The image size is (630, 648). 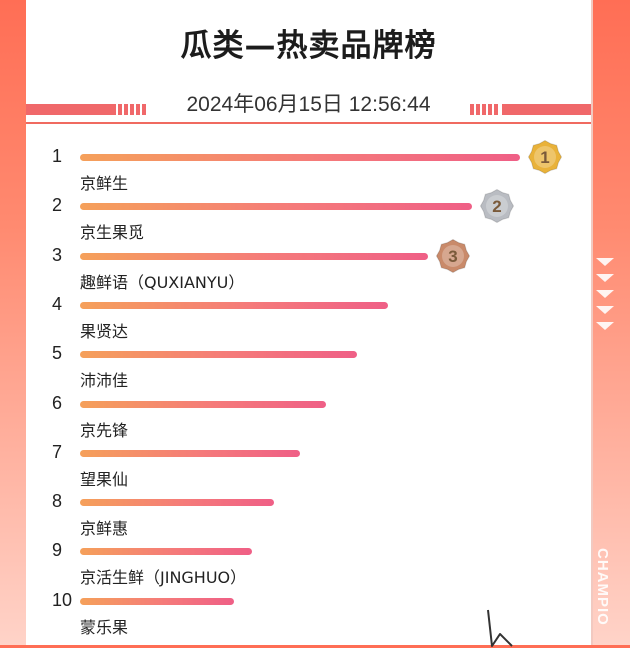 What do you see at coordinates (163, 578) in the screenshot?
I see `brand-name: 京活生鲜（JINGHUO）` at bounding box center [163, 578].